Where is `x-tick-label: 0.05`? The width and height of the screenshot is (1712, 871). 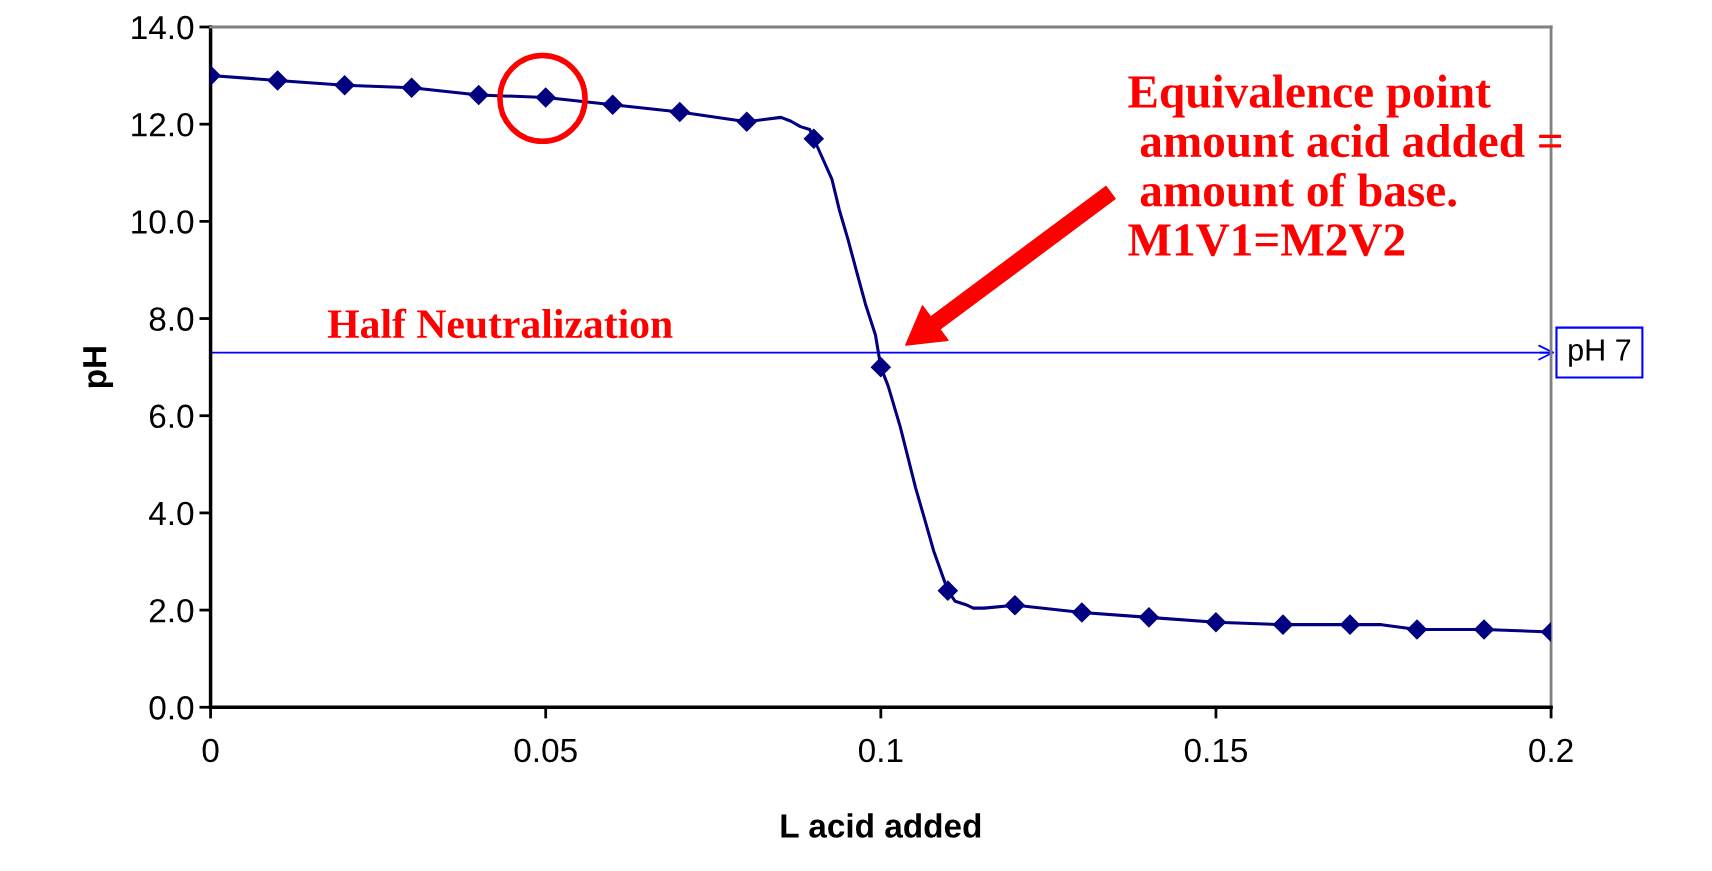 x-tick-label: 0.05 is located at coordinates (545, 750).